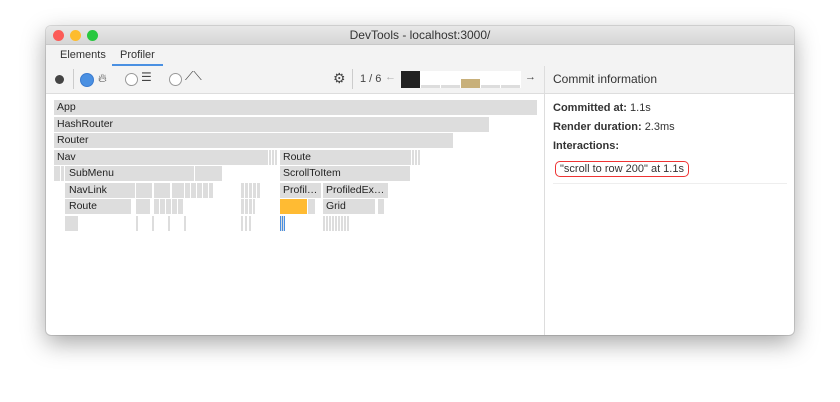  I want to click on flame-node-submenu: SubMenu, so click(129, 173).